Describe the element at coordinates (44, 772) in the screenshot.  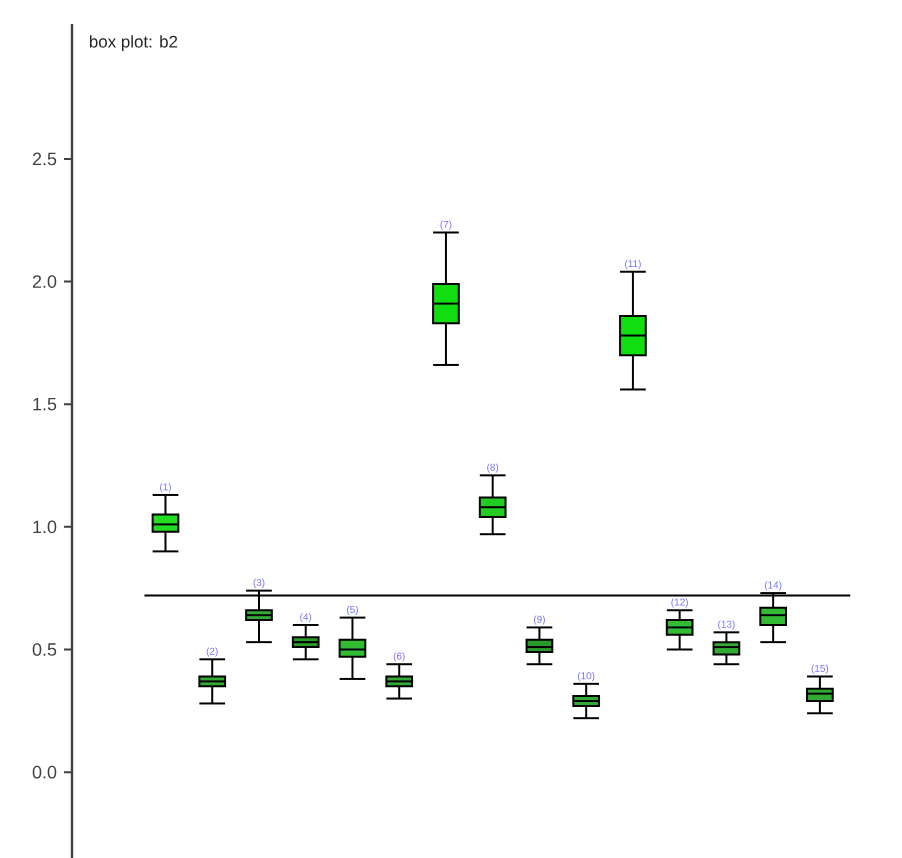
I see `y-tick-label: 0.0` at that location.